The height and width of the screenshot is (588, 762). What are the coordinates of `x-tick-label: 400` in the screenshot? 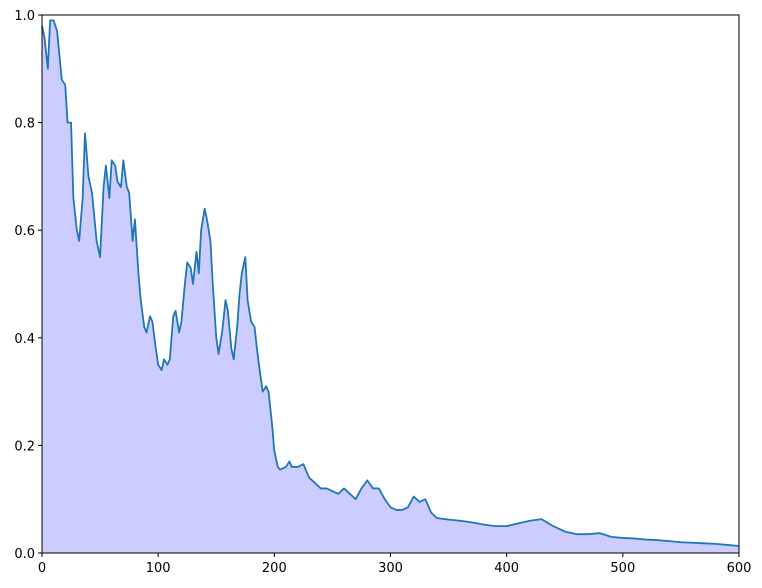 It's located at (506, 568).